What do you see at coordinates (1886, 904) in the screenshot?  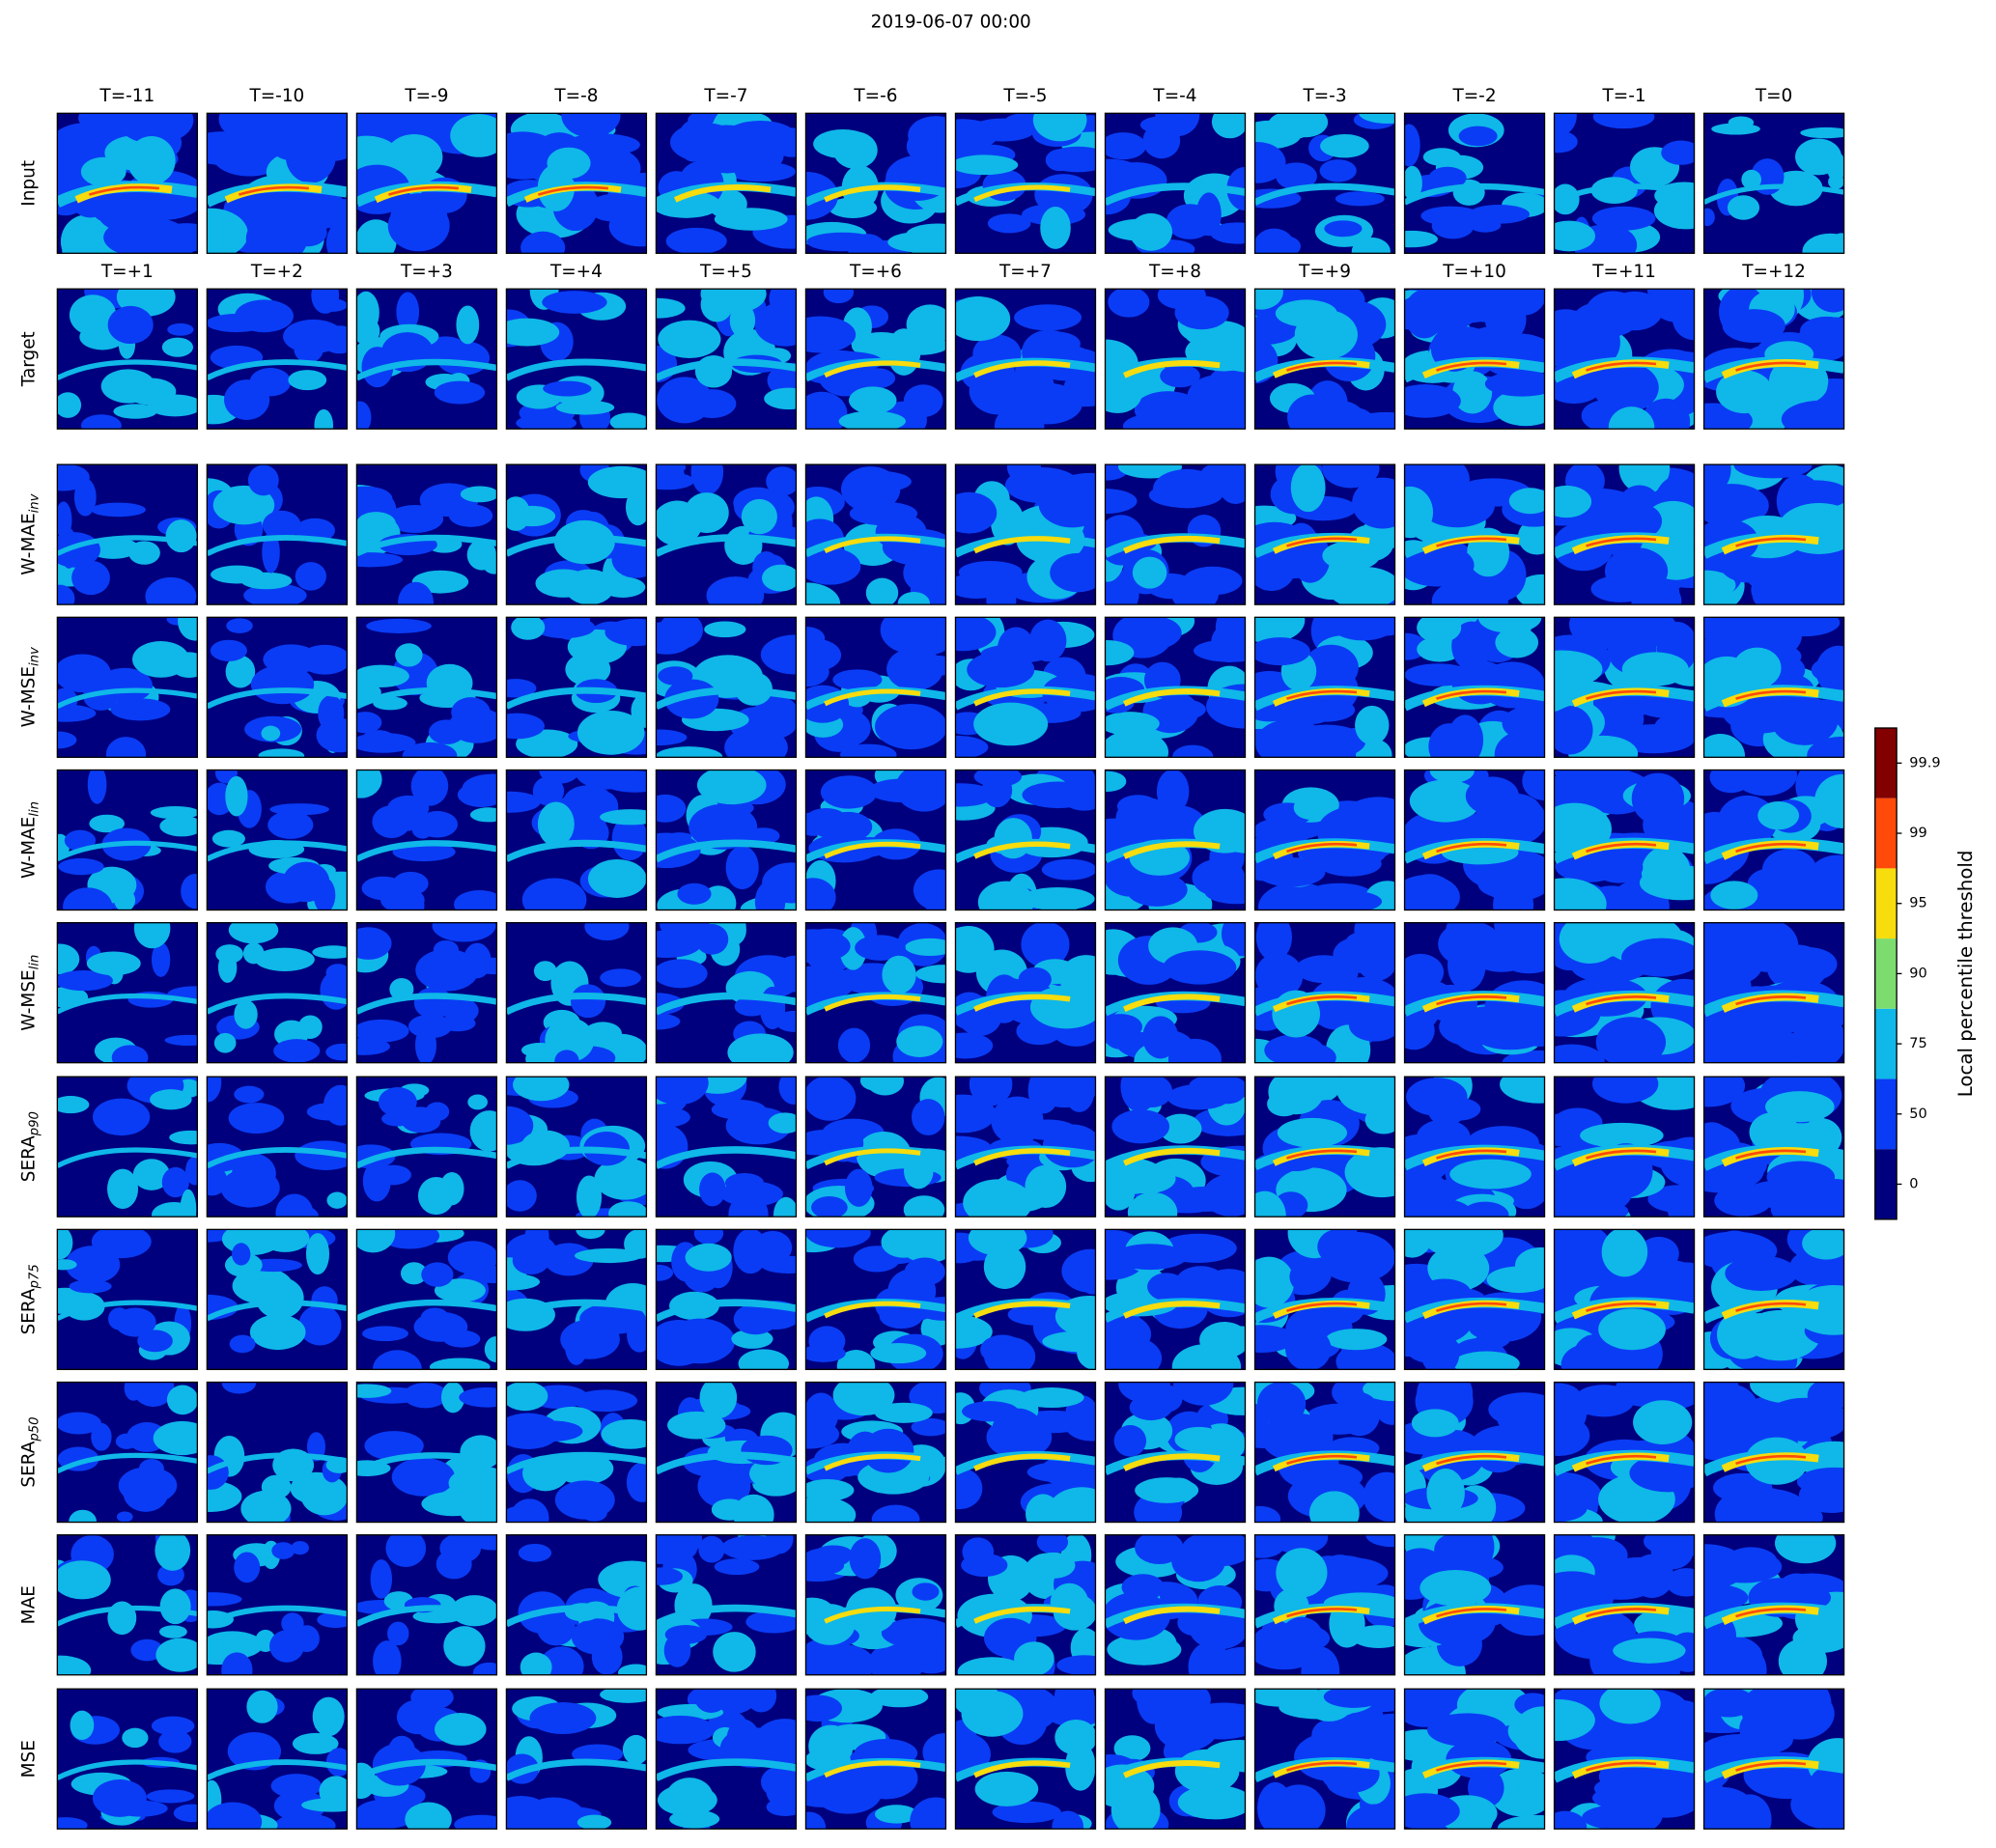 I see `colorbar-segment` at bounding box center [1886, 904].